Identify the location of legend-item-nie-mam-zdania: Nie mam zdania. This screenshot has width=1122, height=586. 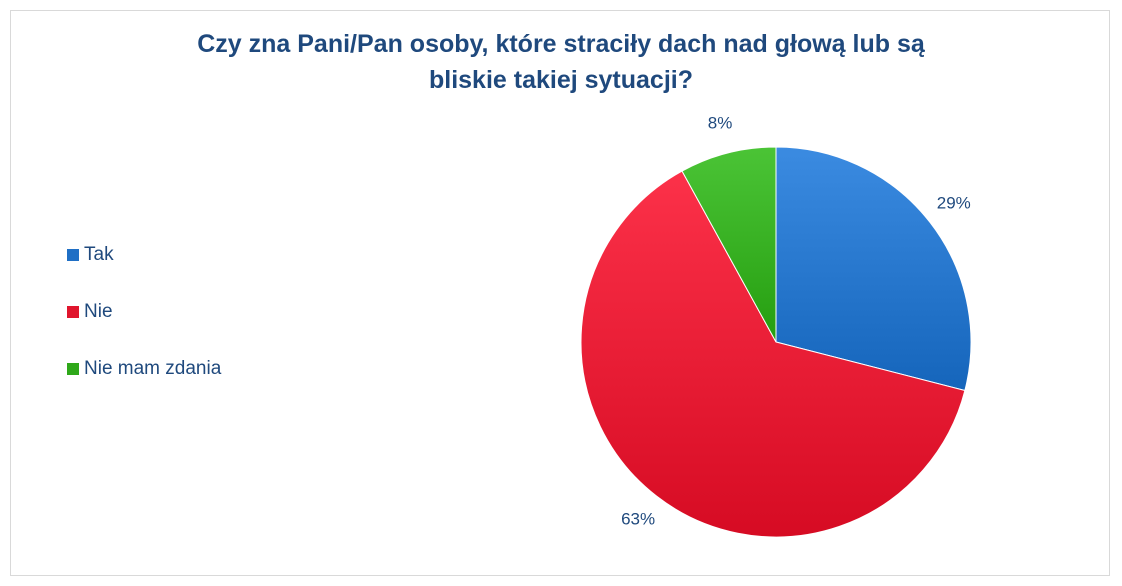
(144, 369).